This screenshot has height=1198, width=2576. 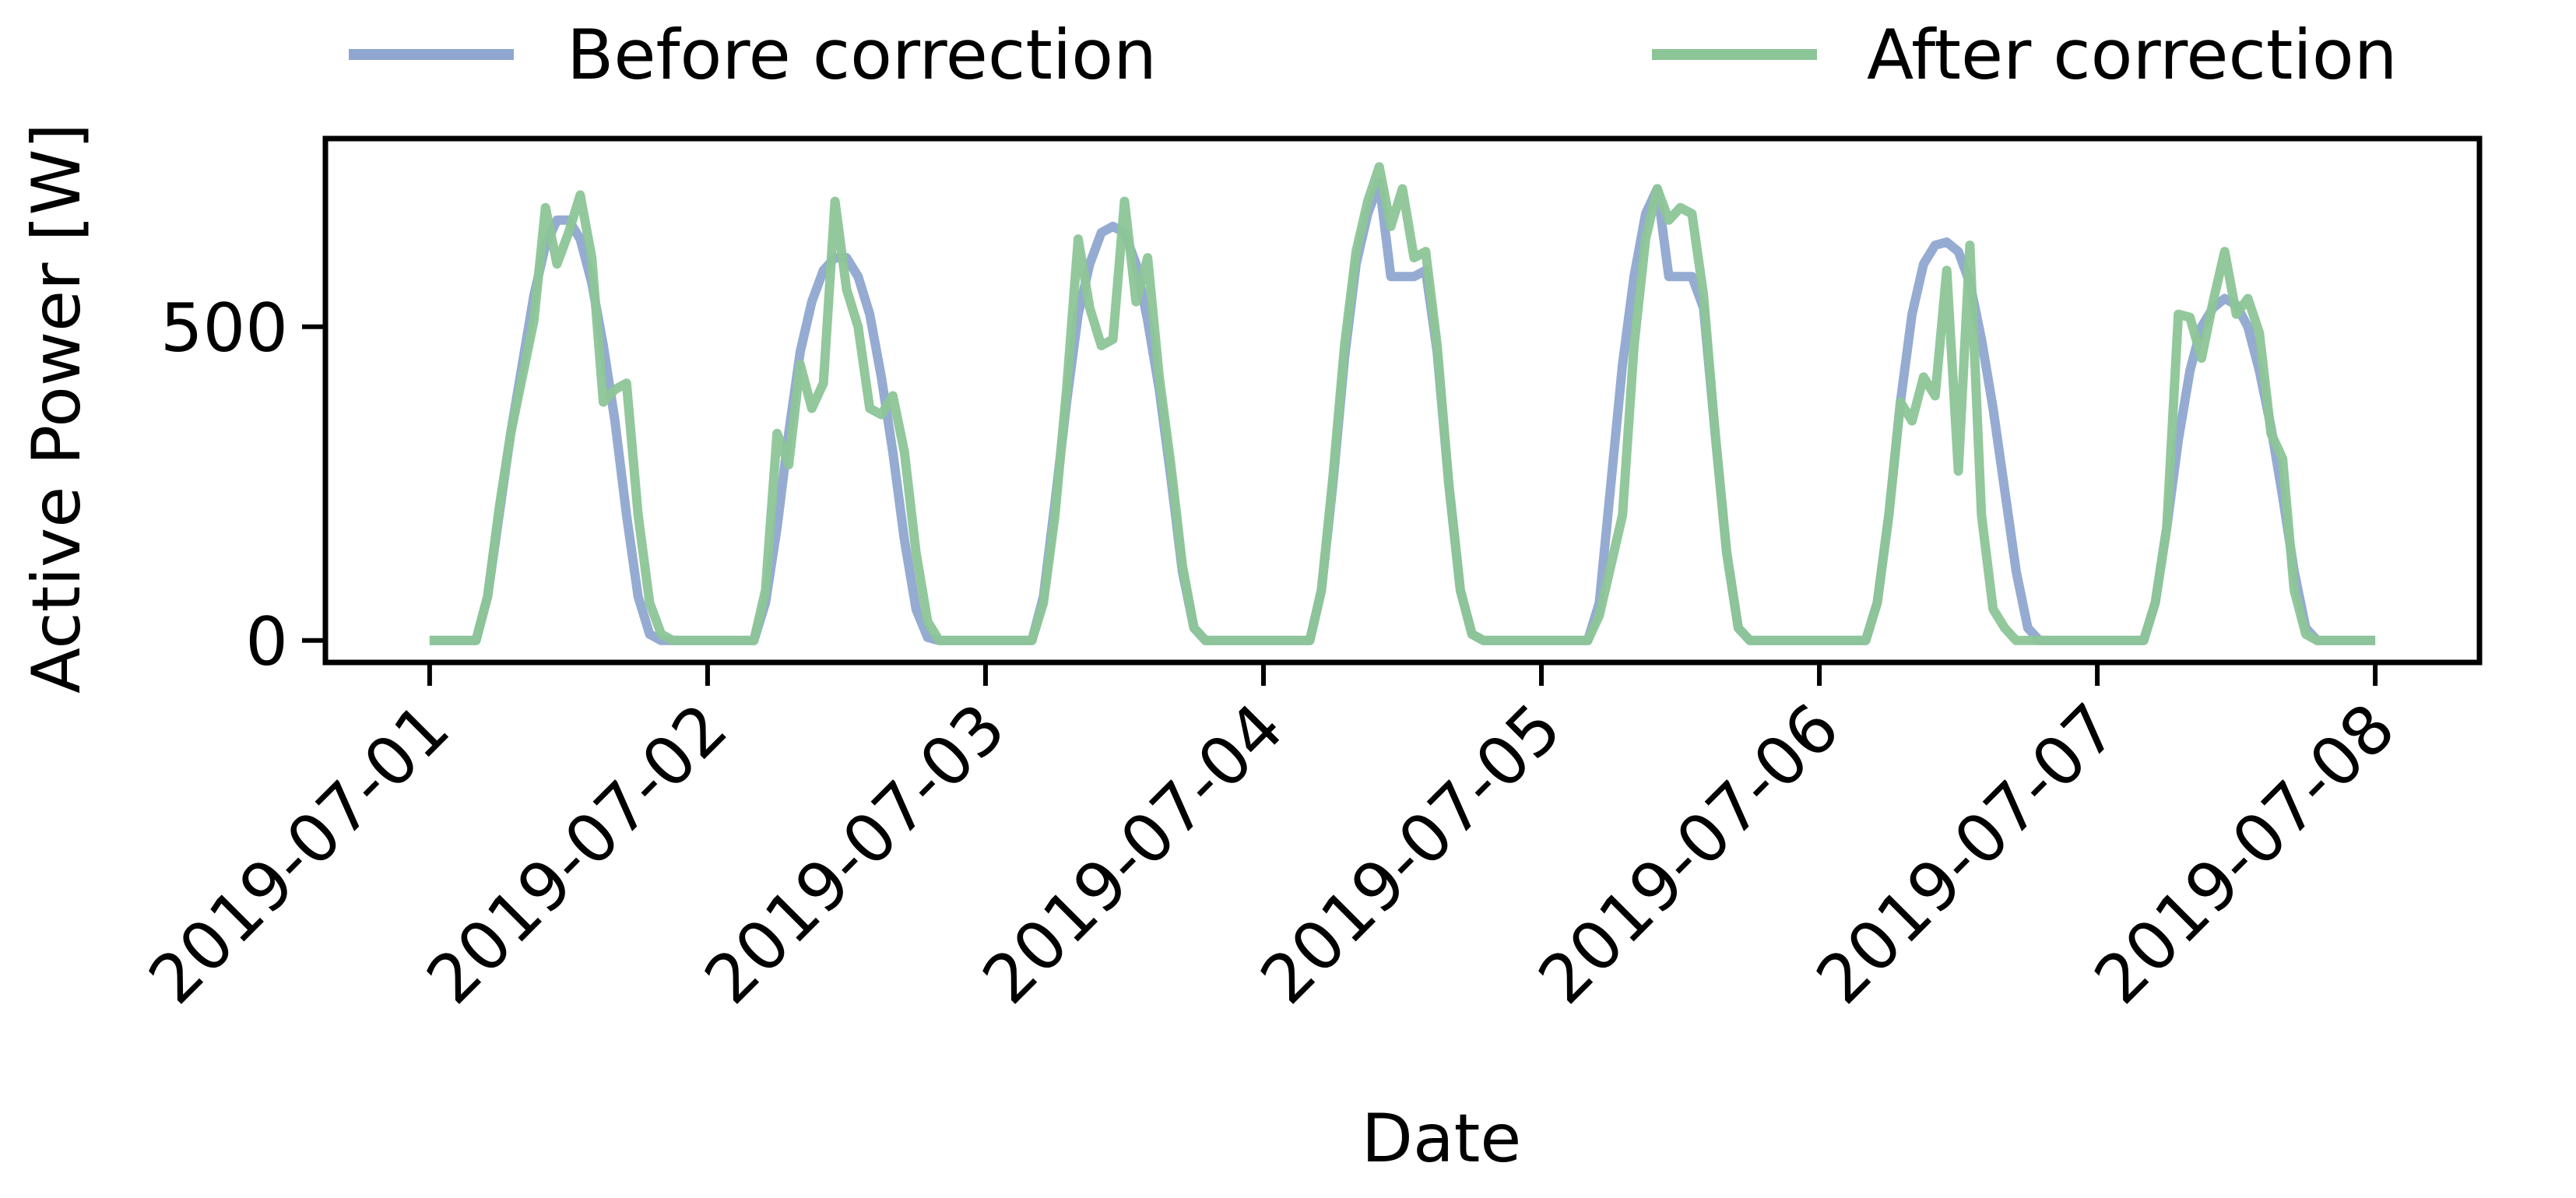 What do you see at coordinates (2245, 854) in the screenshot?
I see `x-tick-label: 2019-07-08` at bounding box center [2245, 854].